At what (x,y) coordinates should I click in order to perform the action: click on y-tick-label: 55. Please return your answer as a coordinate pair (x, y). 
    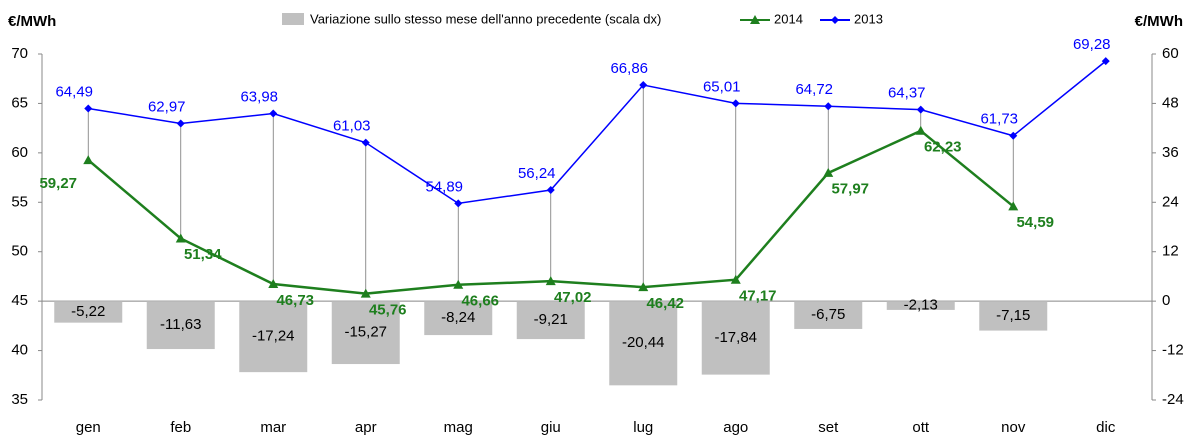
    Looking at the image, I should click on (19, 201).